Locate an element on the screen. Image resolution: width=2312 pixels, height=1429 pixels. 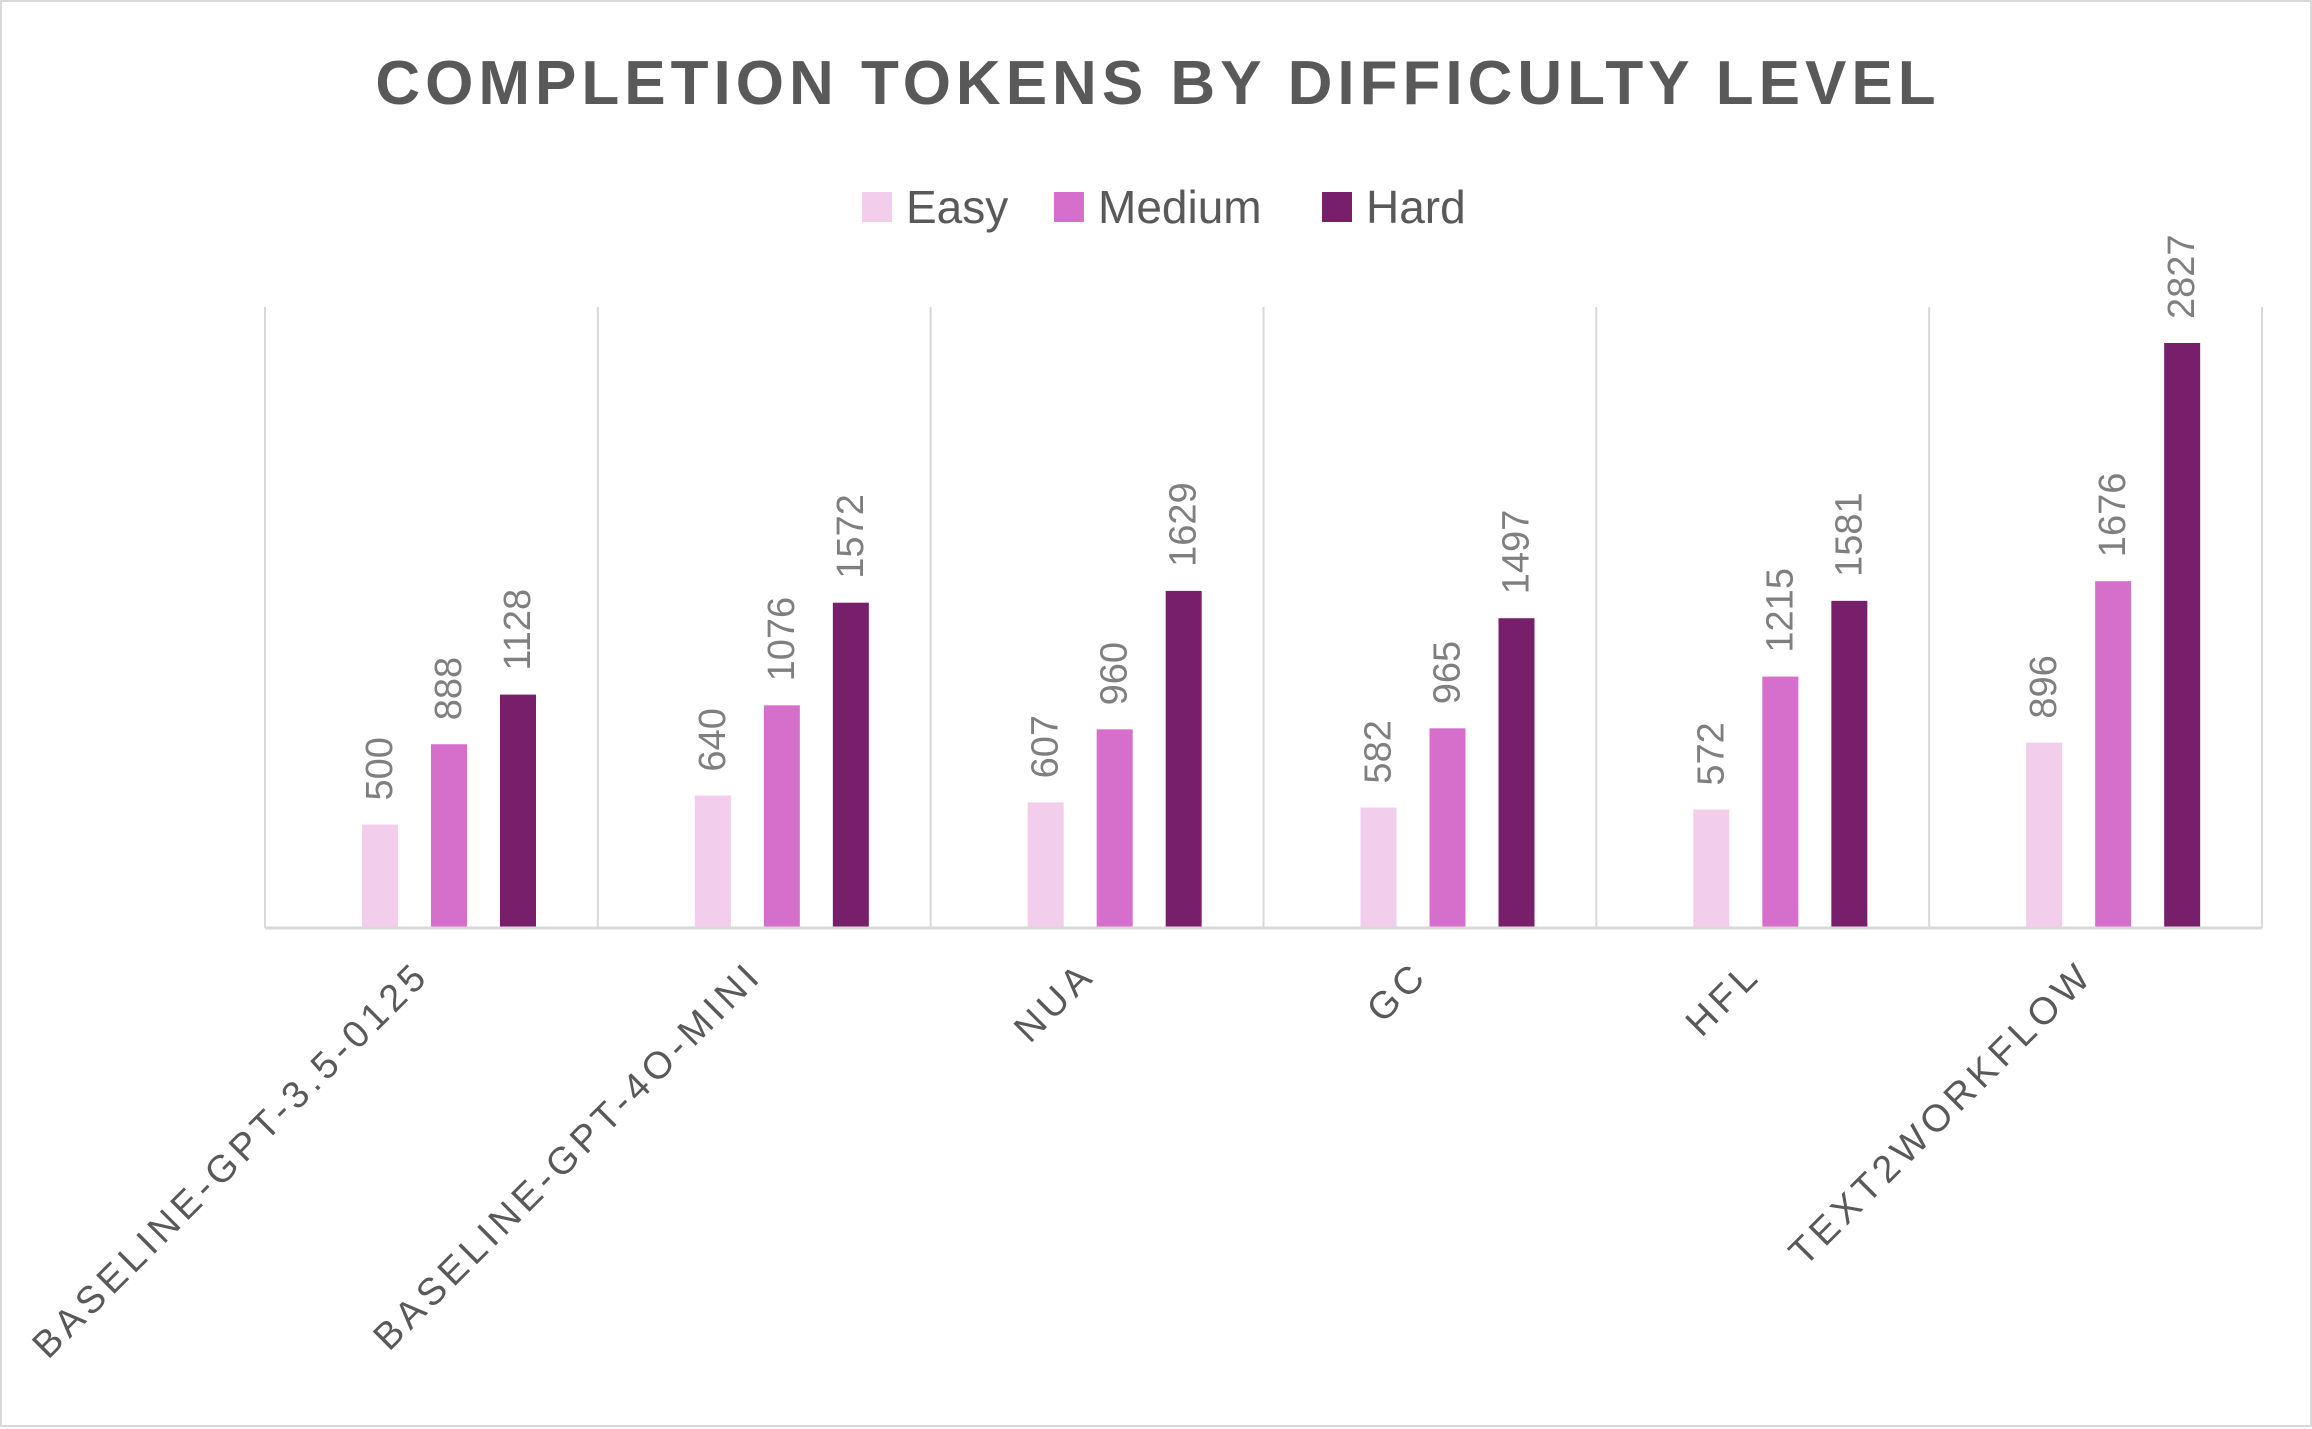
data-label-hfl-hard: 1581 is located at coordinates (1849, 534).